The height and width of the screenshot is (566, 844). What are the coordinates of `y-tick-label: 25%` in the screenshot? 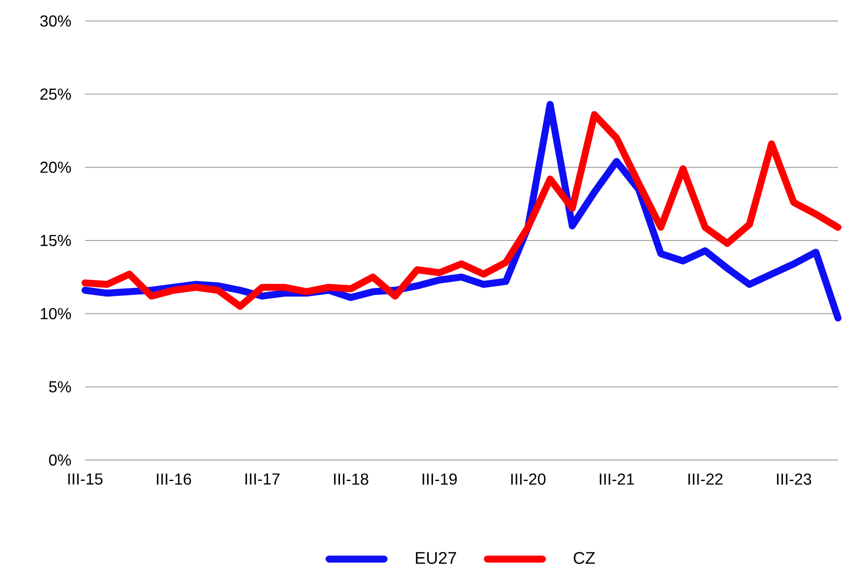 It's located at (55, 94).